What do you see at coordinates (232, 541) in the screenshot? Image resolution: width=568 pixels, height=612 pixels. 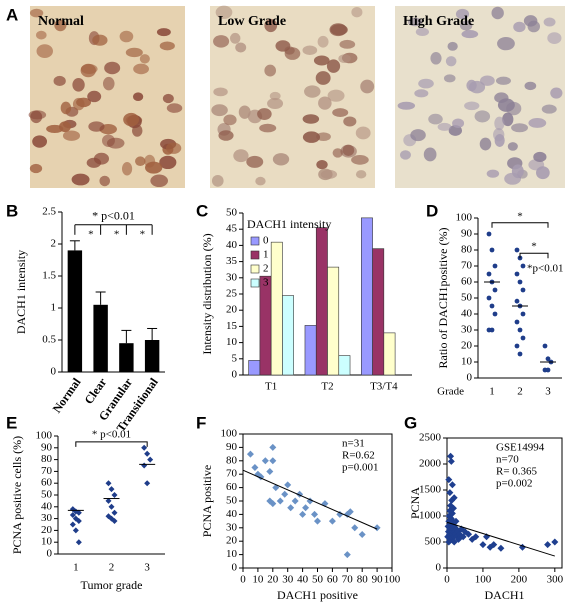 I see `y-tick-label: 20` at bounding box center [232, 541].